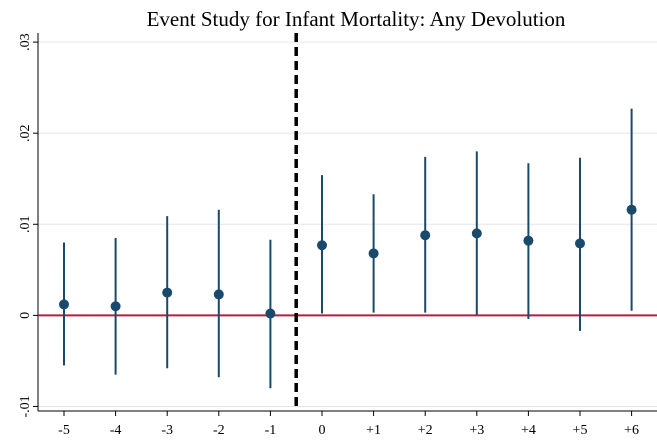 The height and width of the screenshot is (445, 657). Describe the element at coordinates (115, 306) in the screenshot. I see `point-estimate--4` at that location.